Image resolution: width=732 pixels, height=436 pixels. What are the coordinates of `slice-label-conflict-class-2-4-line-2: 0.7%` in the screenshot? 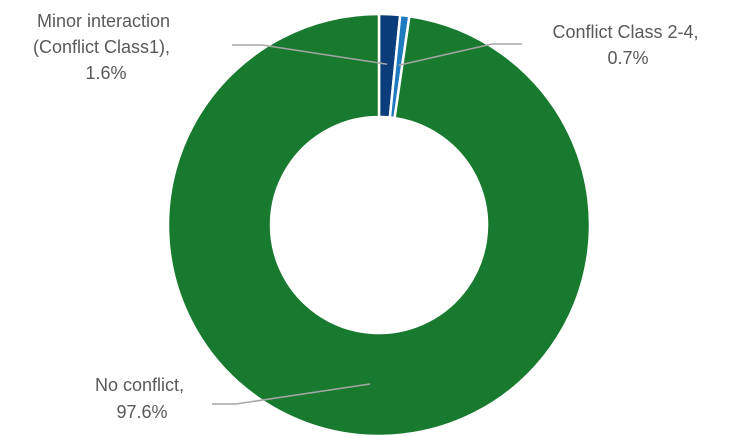 It's located at (627, 58).